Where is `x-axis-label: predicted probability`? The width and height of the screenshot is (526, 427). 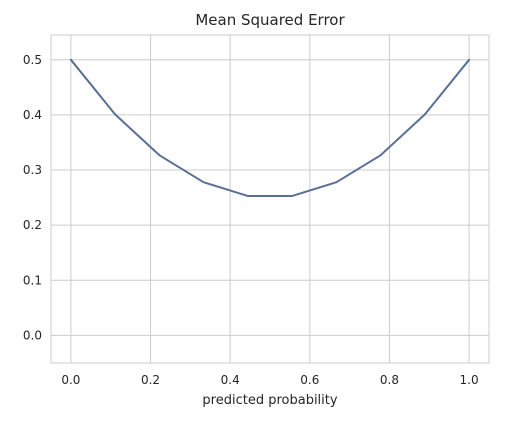 x-axis-label: predicted probability is located at coordinates (269, 400).